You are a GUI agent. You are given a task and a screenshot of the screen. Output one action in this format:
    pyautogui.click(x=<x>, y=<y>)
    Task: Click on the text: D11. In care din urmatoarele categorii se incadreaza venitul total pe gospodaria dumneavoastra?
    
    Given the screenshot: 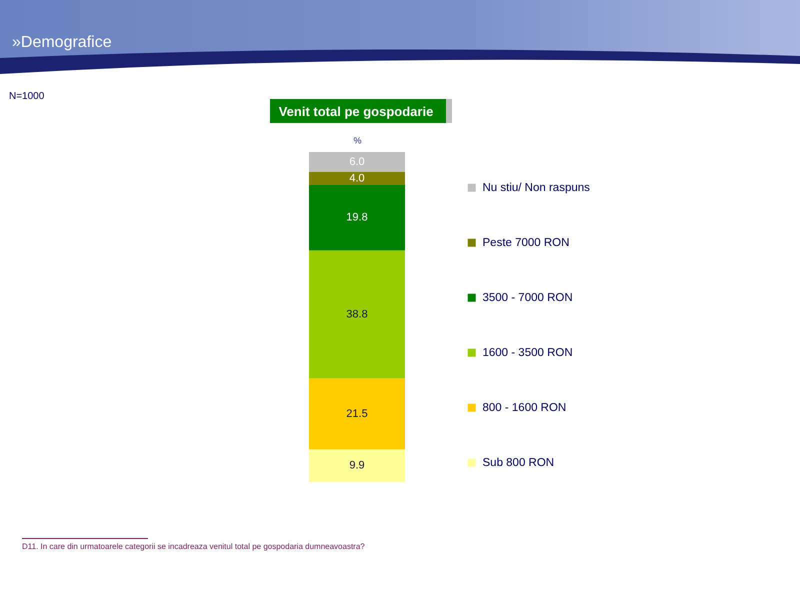 What is the action you would take?
    pyautogui.click(x=194, y=546)
    